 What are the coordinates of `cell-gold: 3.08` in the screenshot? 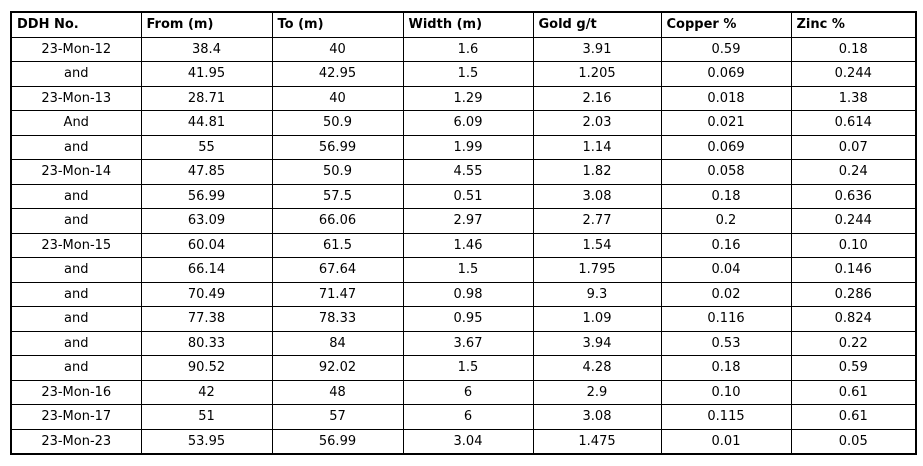 It's located at (597, 196).